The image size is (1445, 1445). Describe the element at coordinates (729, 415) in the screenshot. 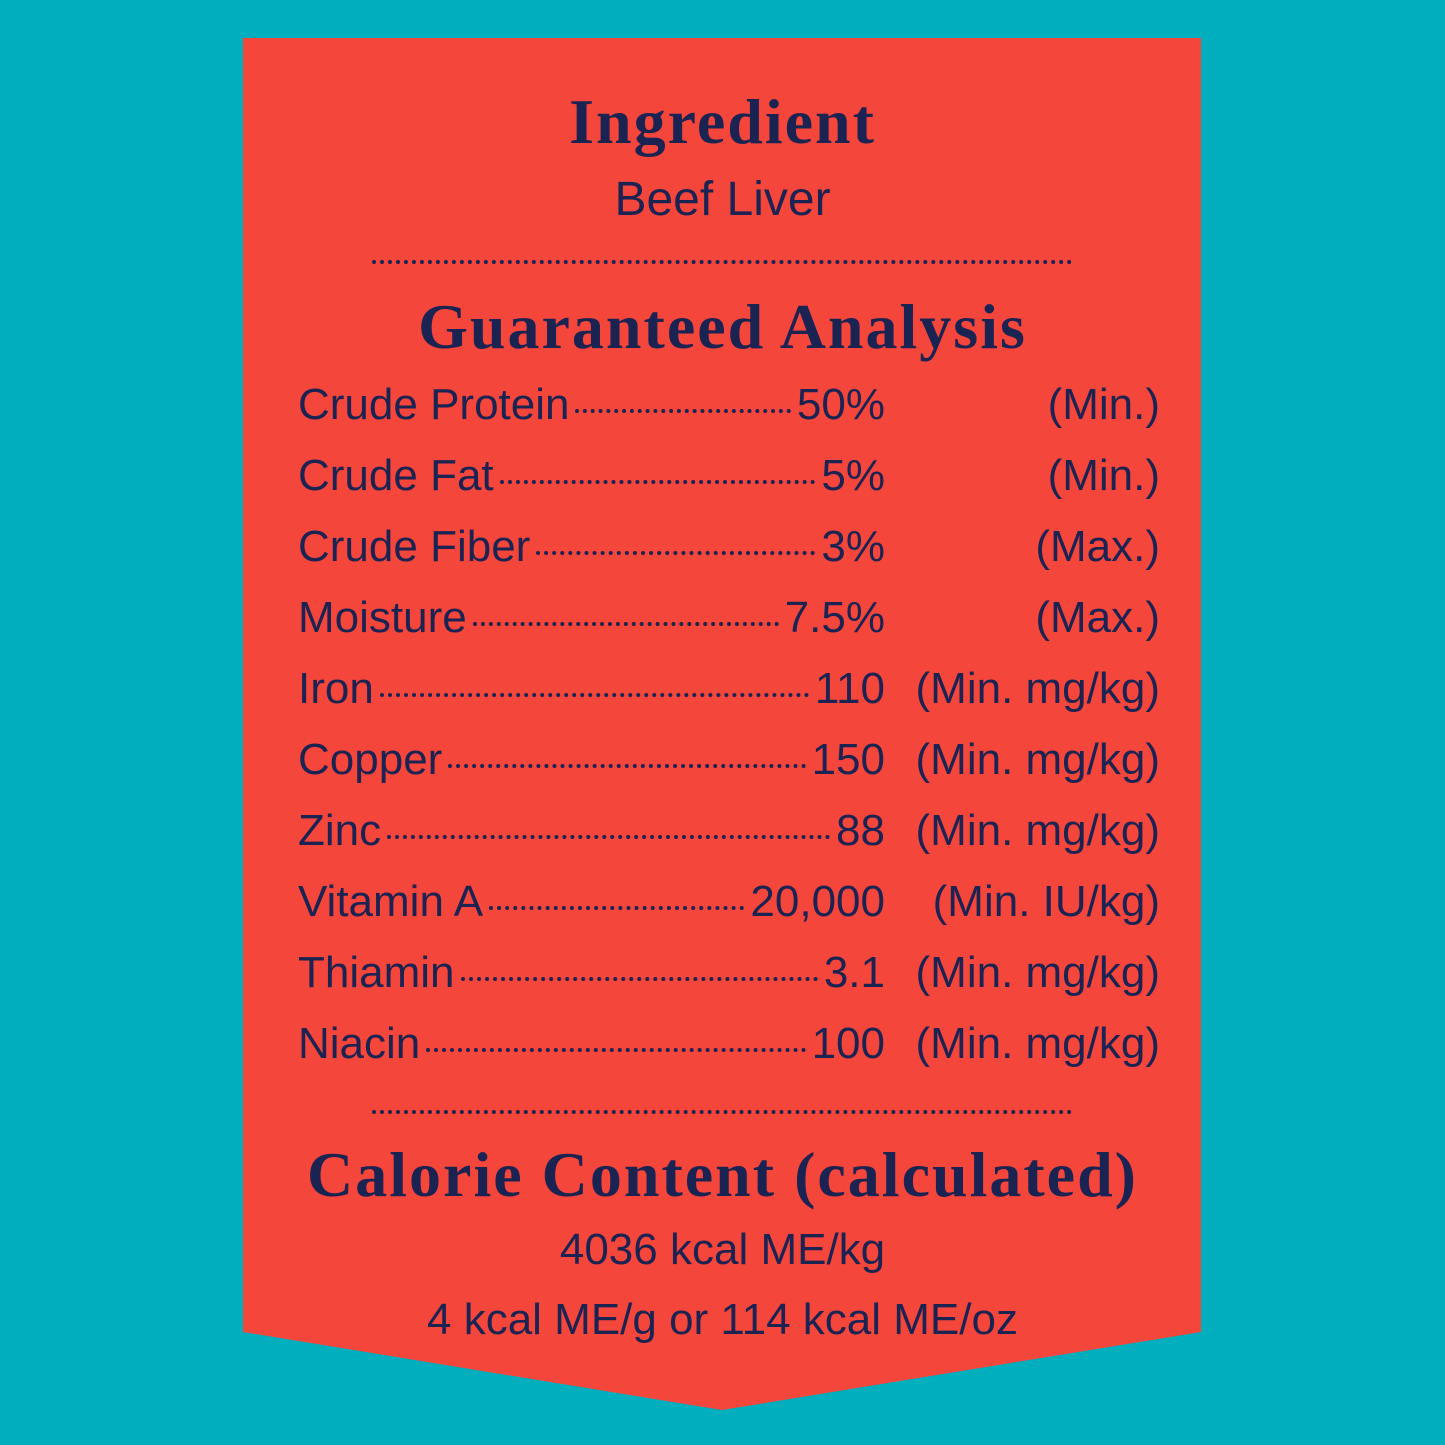

I see `analysis-row: Crude Protein 50% (Min.)` at that location.